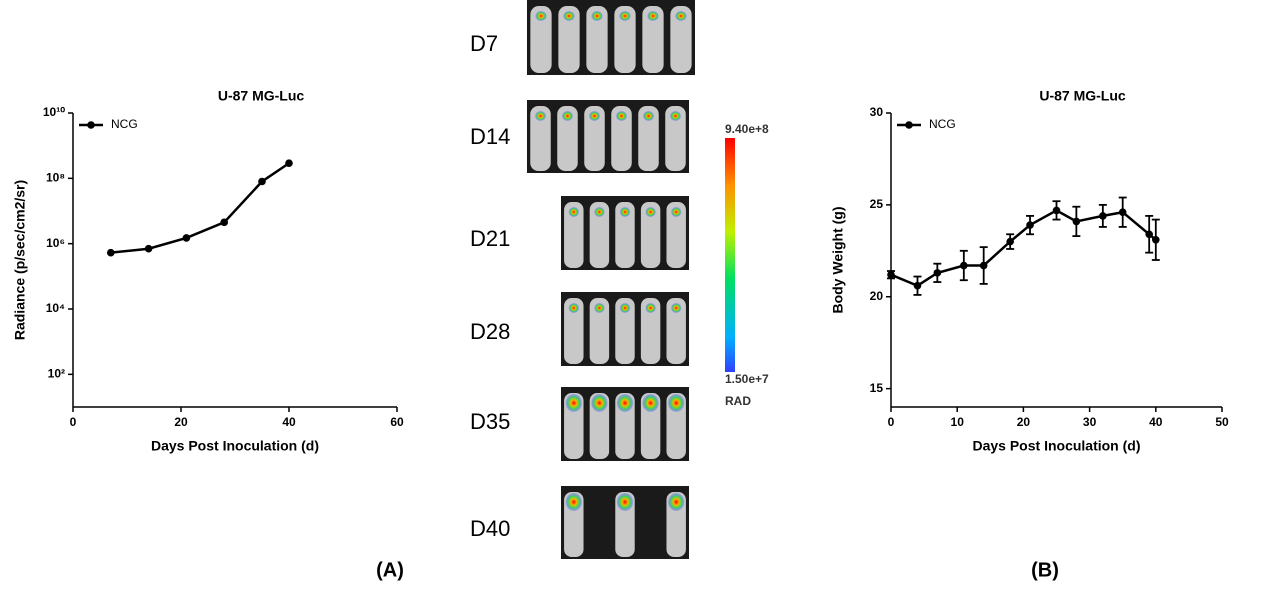 The image size is (1267, 605). What do you see at coordinates (490, 421) in the screenshot?
I see `day-label: D35` at bounding box center [490, 421].